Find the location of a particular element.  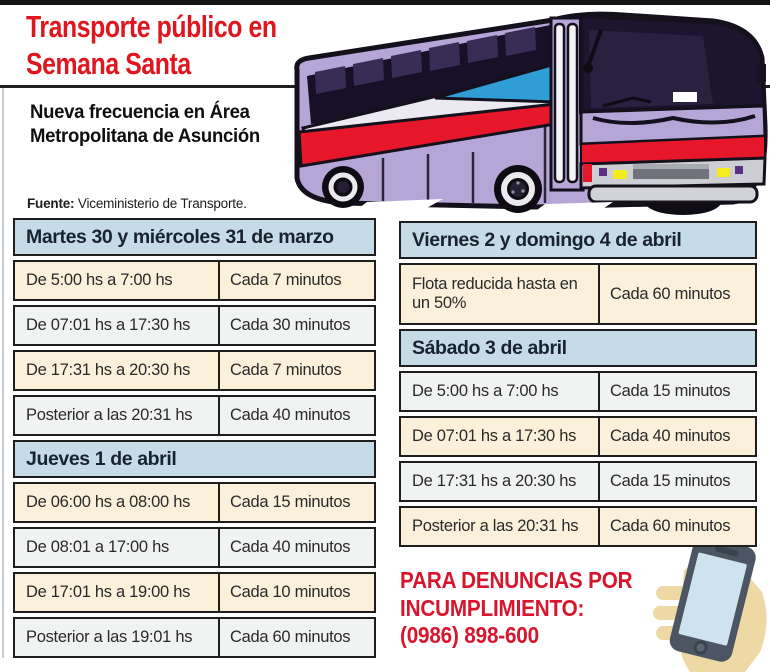

schedule-row: De 07:01 hs a 17:30 hs Cada 30 minutos is located at coordinates (194, 325).